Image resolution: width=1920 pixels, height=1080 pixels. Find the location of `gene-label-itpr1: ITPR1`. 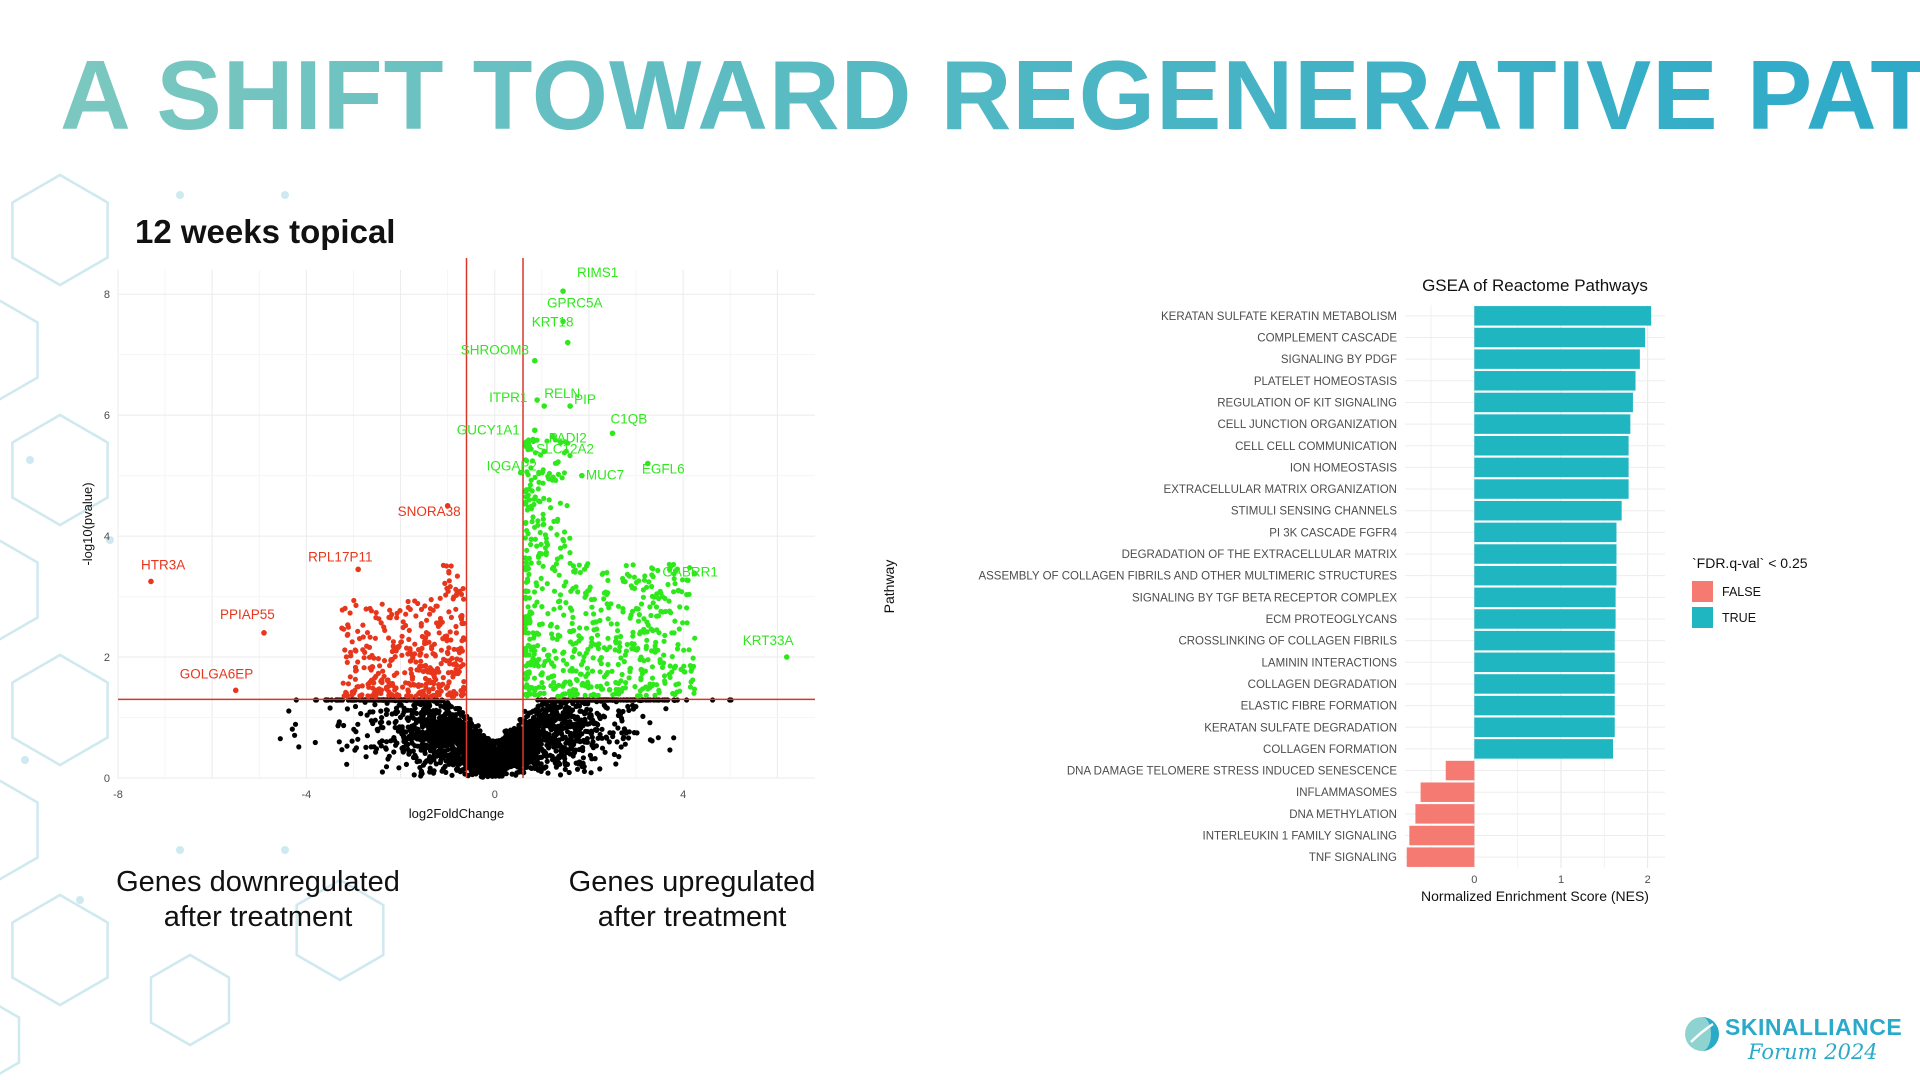

gene-label-itpr1: ITPR1 is located at coordinates (508, 397).